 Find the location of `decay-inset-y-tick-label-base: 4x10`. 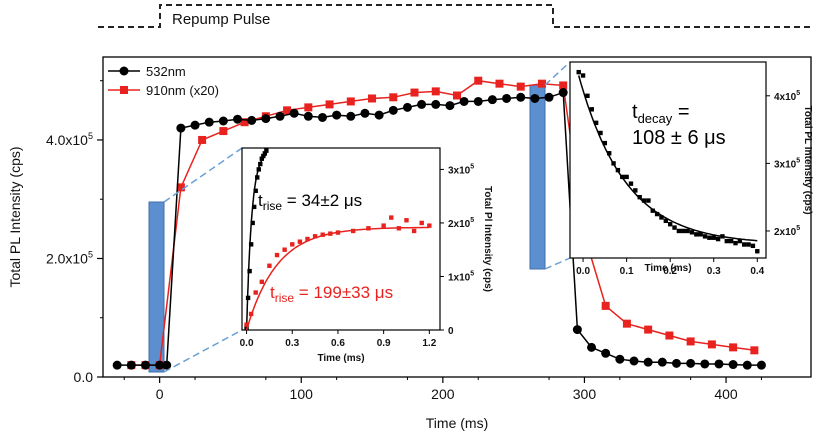

decay-inset-y-tick-label-base: 4x10 is located at coordinates (785, 97).